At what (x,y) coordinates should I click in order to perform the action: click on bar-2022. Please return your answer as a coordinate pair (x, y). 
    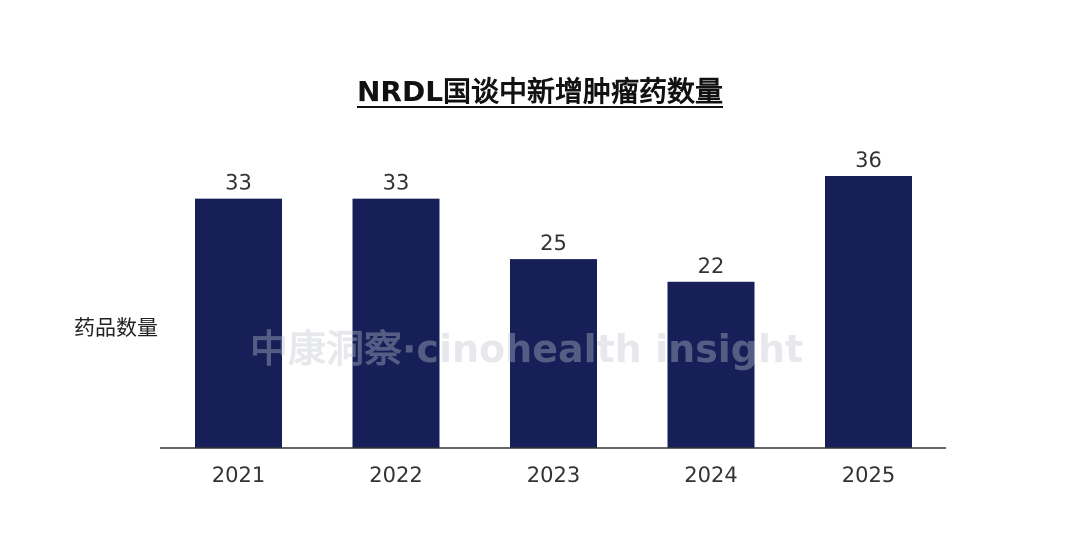
    Looking at the image, I should click on (396, 323).